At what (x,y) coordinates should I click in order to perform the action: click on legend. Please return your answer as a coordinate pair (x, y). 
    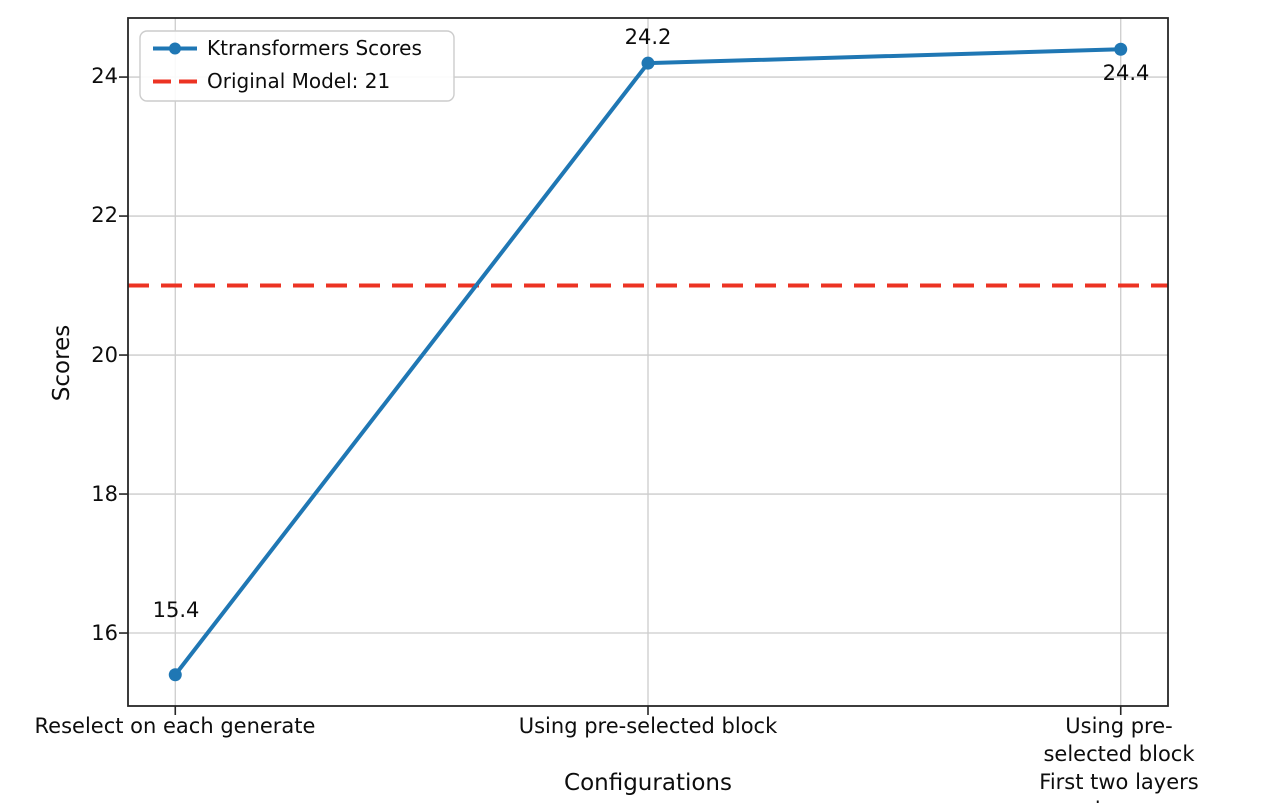
    Looking at the image, I should click on (297, 66).